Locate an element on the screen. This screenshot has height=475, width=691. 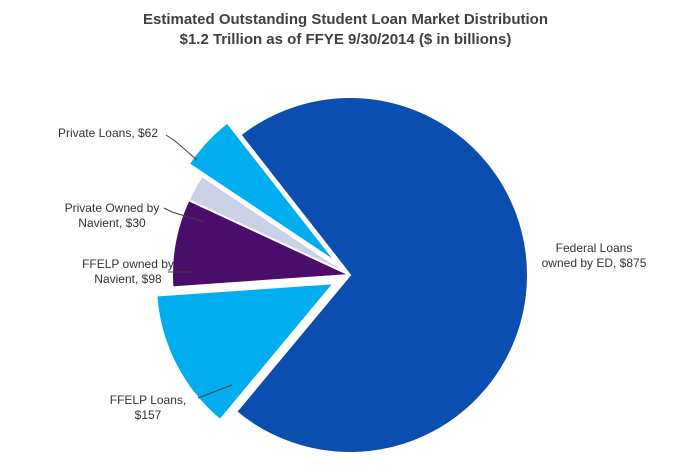
slice-label-1: FFELP Loans, $157 is located at coordinates (148, 407).